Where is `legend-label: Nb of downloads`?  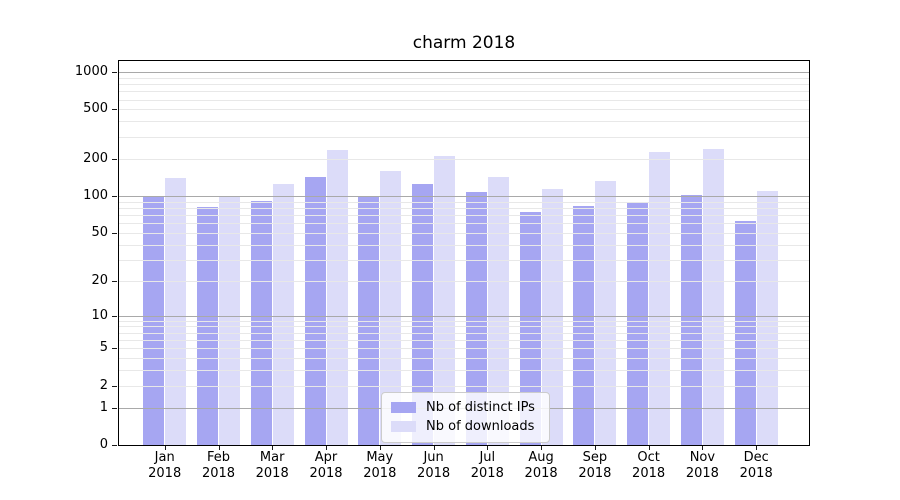
legend-label: Nb of downloads is located at coordinates (480, 426).